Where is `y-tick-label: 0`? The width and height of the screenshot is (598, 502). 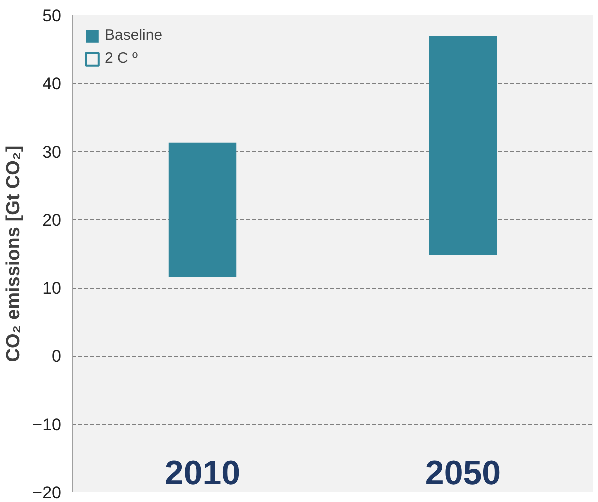 y-tick-label: 0 is located at coordinates (57, 356).